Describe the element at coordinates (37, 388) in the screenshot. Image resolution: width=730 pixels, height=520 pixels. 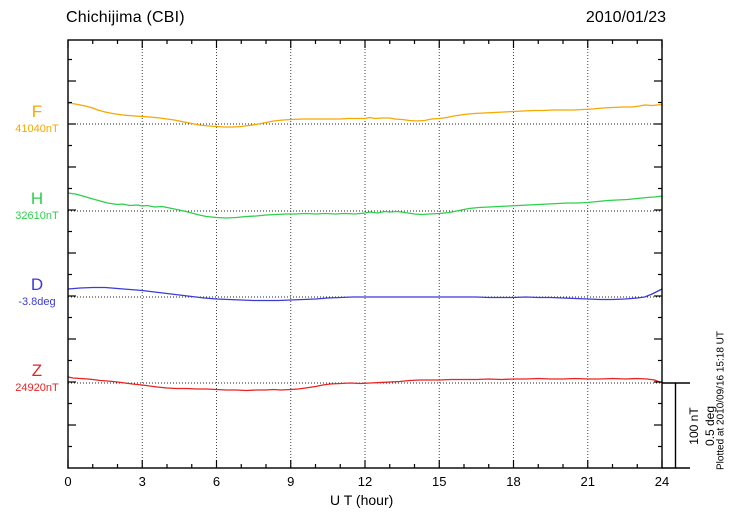
I see `series-reference-z: 24920nT` at that location.